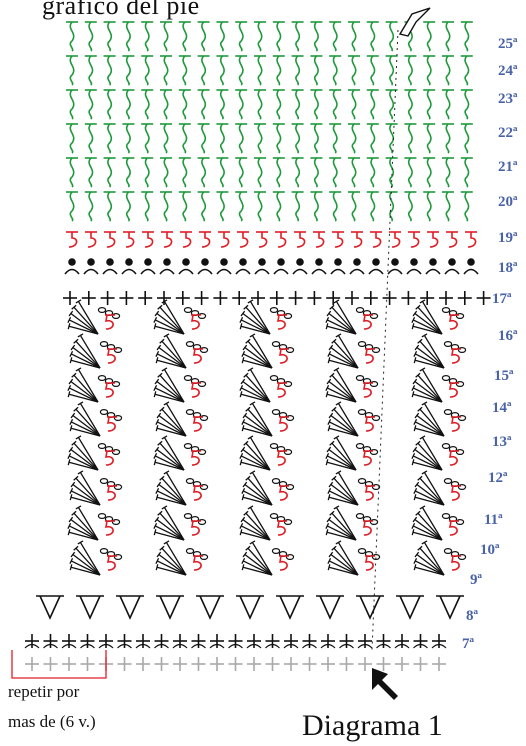  I want to click on row-label: 10ª, so click(490, 550).